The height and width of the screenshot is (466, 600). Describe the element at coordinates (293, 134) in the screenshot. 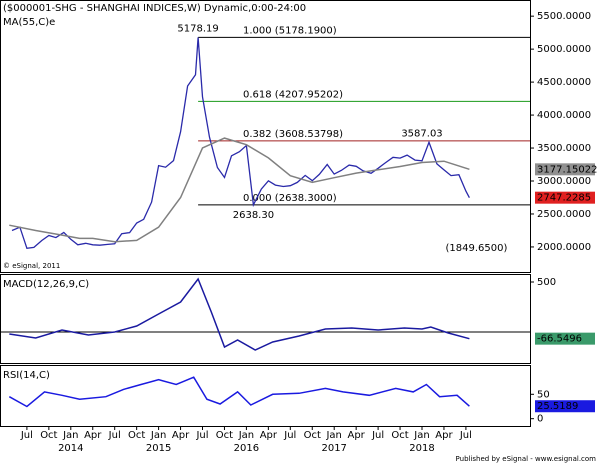

I see `fib-label: 0.382 (3608.53798)` at that location.